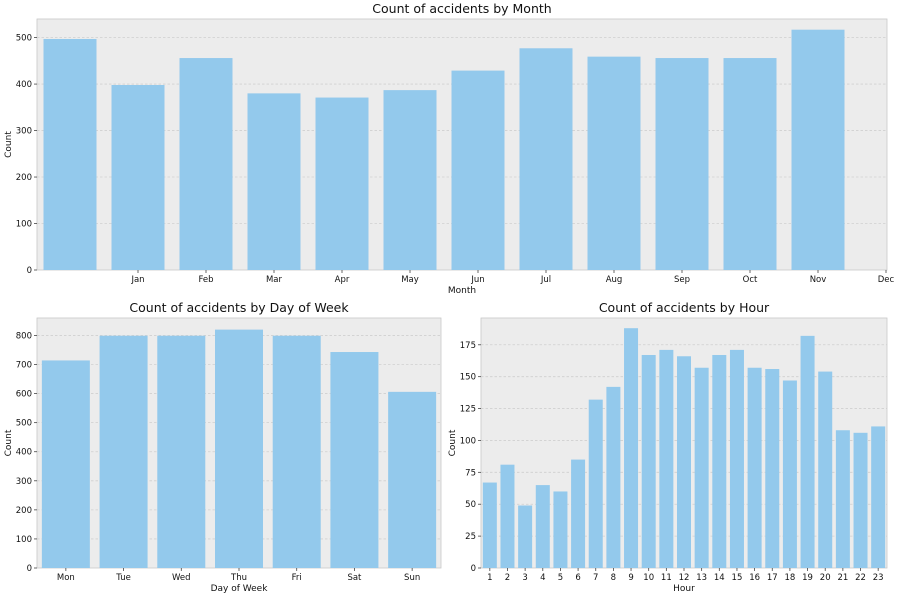 This screenshot has width=900, height=597. Describe the element at coordinates (682, 280) in the screenshot. I see `x-tick-label: Sep` at that location.